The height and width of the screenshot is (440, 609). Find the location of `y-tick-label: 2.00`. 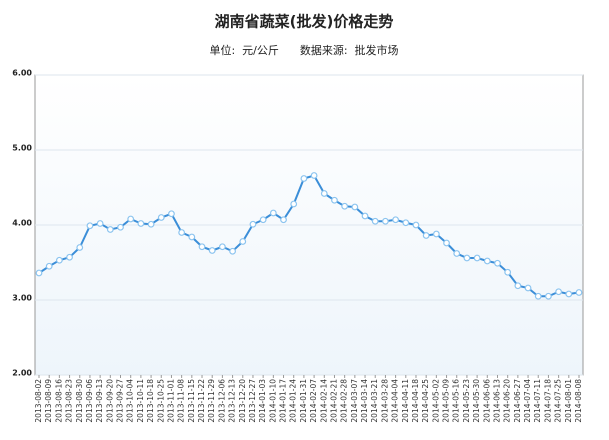

y-tick-label: 2.00 is located at coordinates (22, 373).